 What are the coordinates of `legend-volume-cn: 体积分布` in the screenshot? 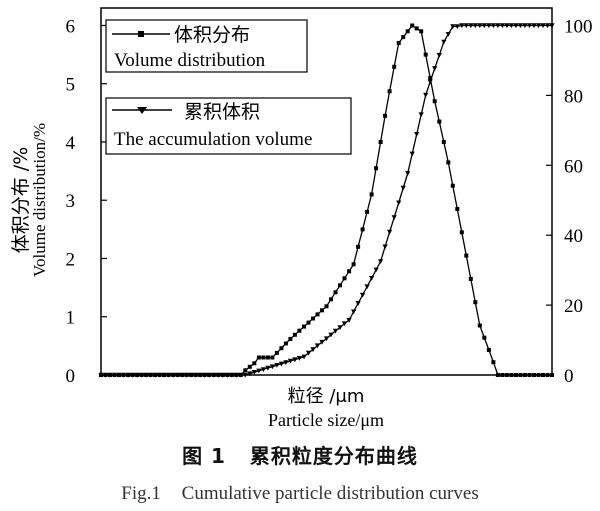 It's located at (212, 35).